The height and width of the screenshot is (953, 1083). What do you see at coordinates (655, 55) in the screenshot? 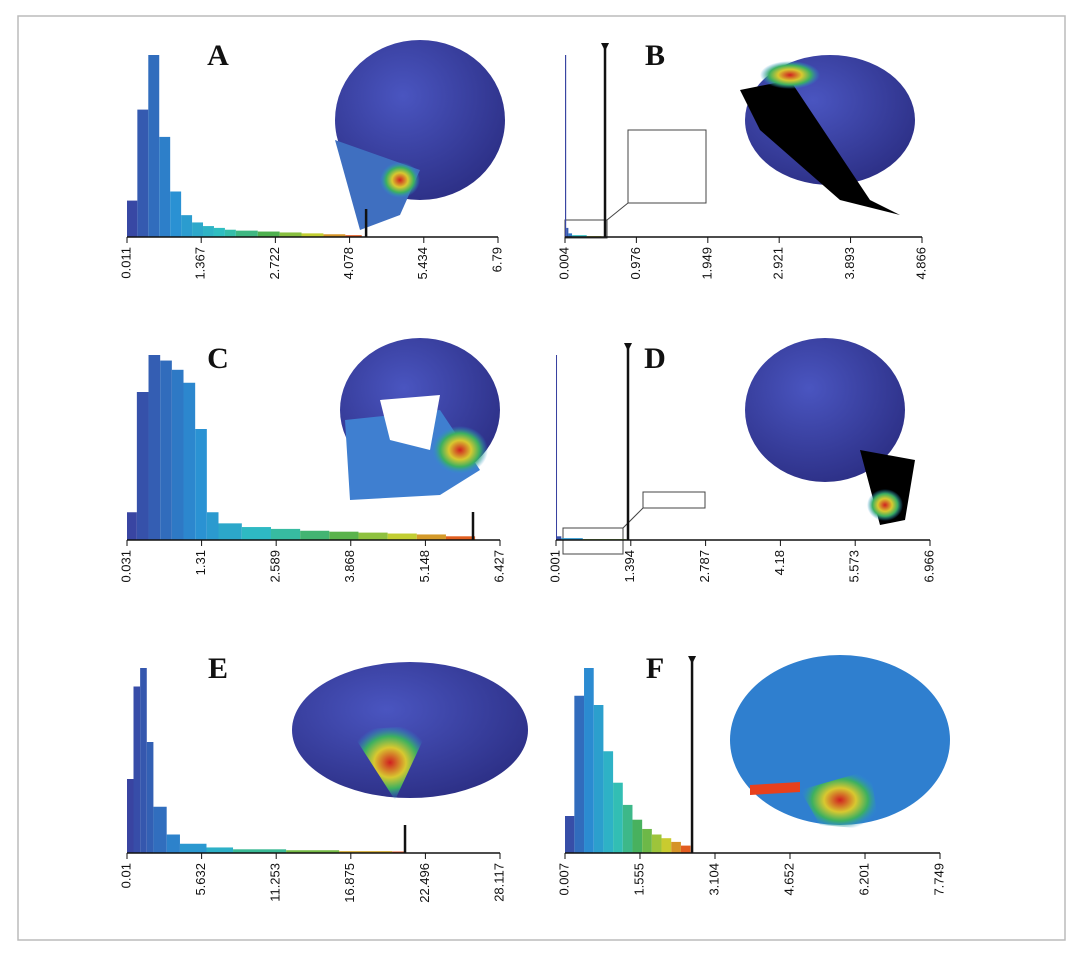
I see `panel-letter: B` at bounding box center [655, 55].